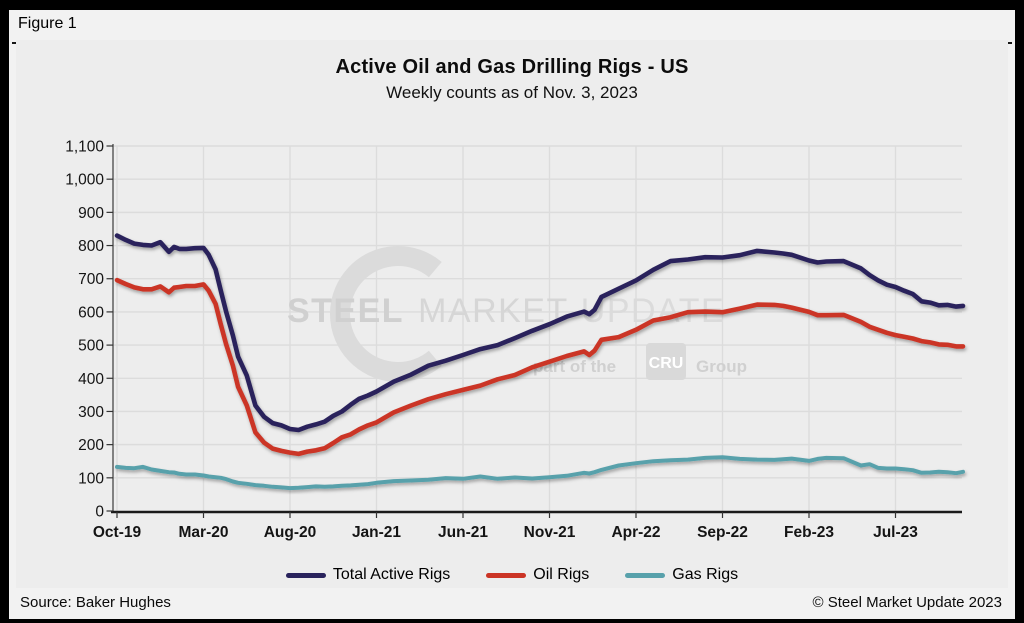  I want to click on legend-label: Total Active Rigs, so click(391, 574).